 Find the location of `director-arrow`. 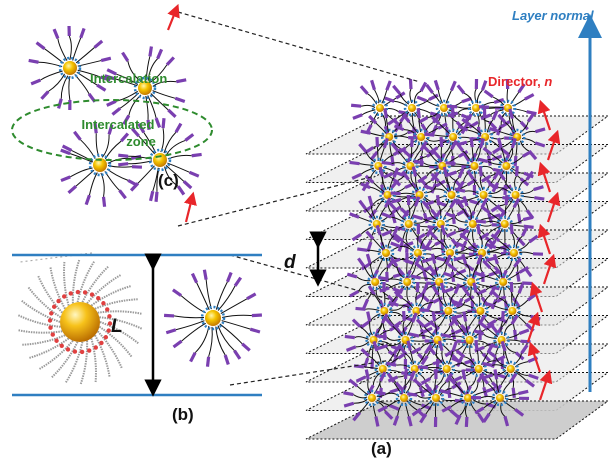

director-arrow is located at coordinates (544, 177).